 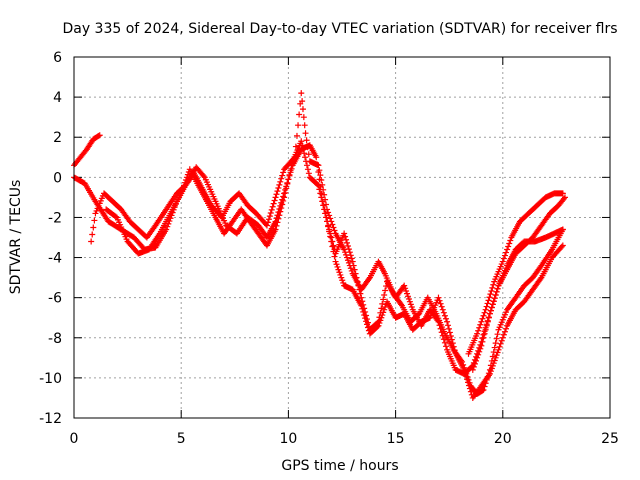 What do you see at coordinates (57, 178) in the screenshot?
I see `y-tick-label: 0` at bounding box center [57, 178].